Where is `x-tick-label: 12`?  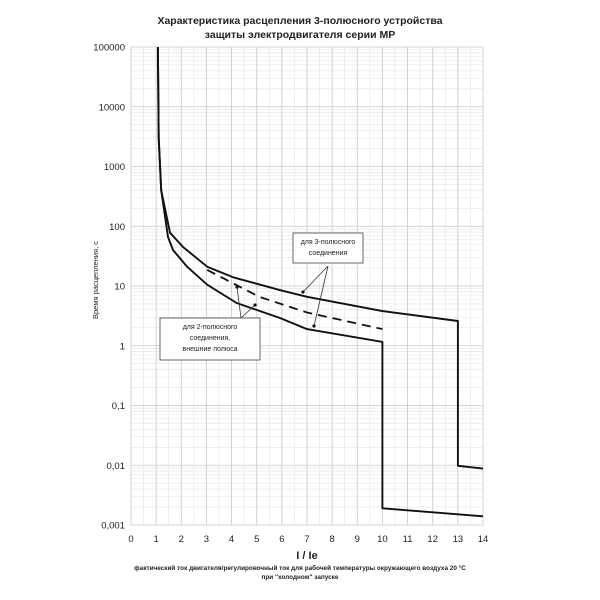
x-tick-label: 12 is located at coordinates (432, 539).